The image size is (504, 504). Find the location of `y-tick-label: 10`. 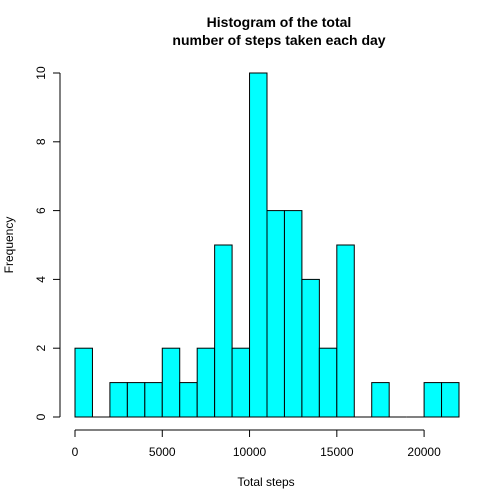

y-tick-label: 10 is located at coordinates (41, 73).